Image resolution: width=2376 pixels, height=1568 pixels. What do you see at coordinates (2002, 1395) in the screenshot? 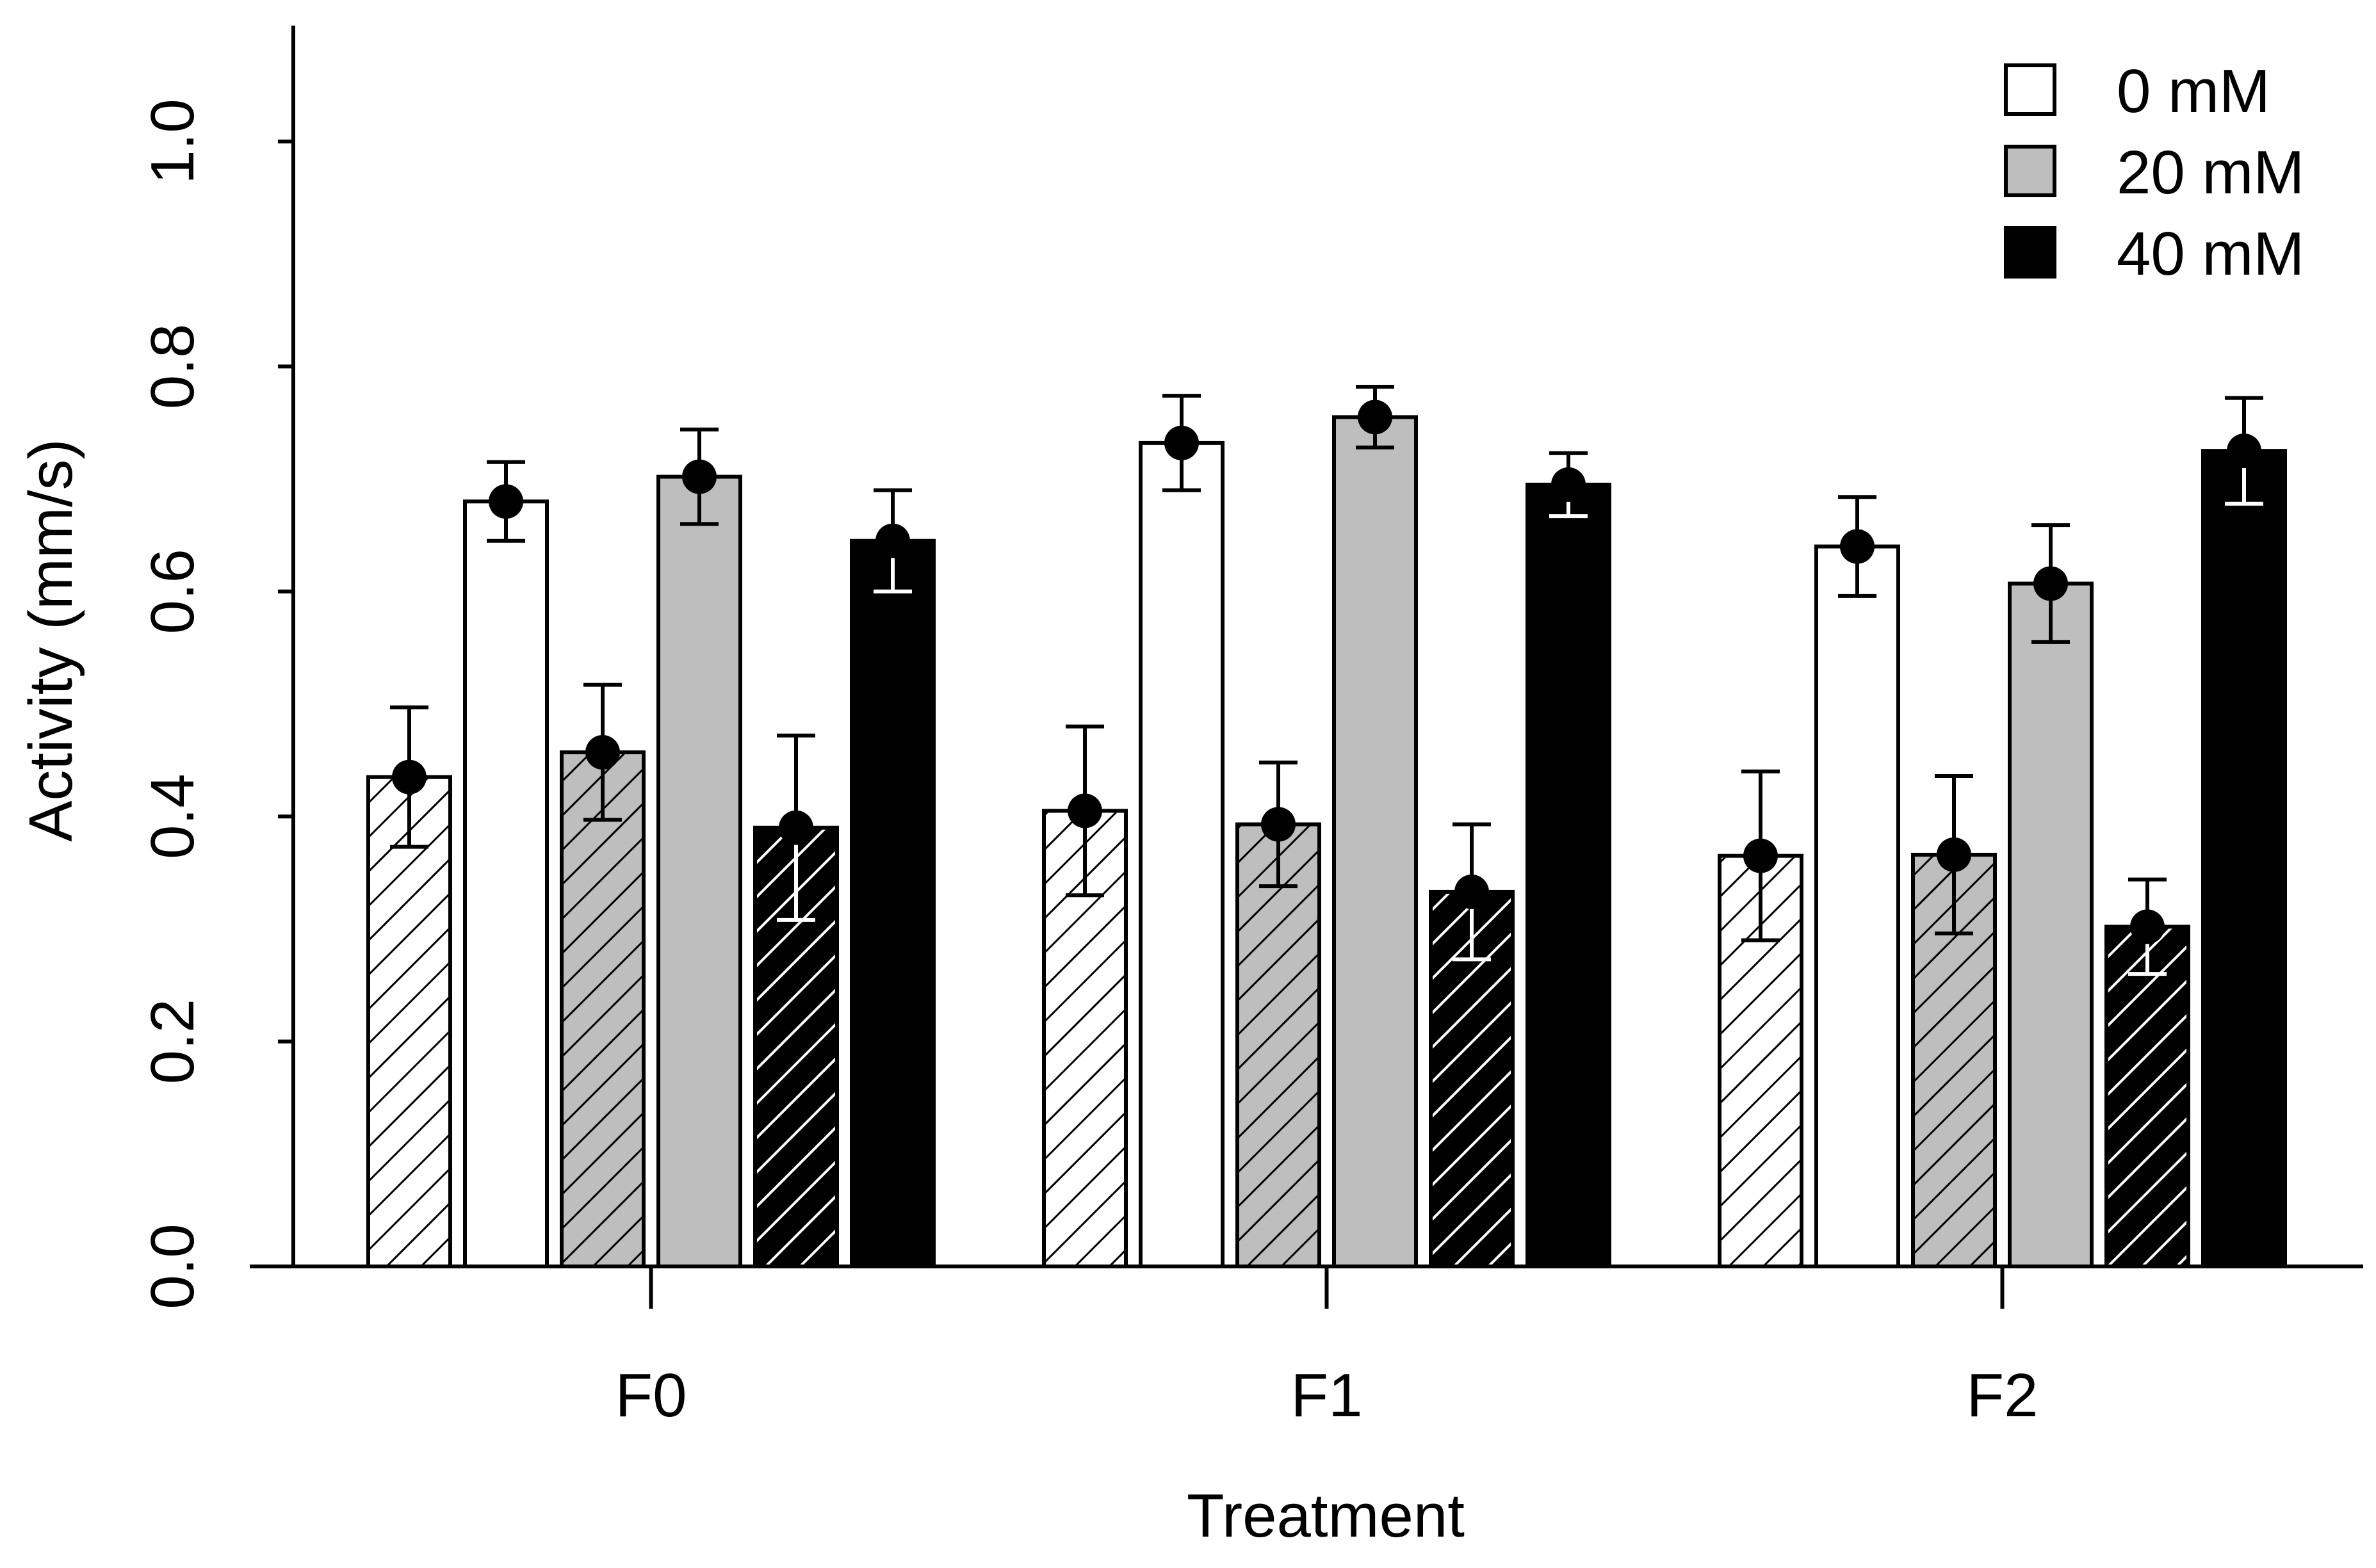
I see `x-tick-label-f2: F2` at bounding box center [2002, 1395].